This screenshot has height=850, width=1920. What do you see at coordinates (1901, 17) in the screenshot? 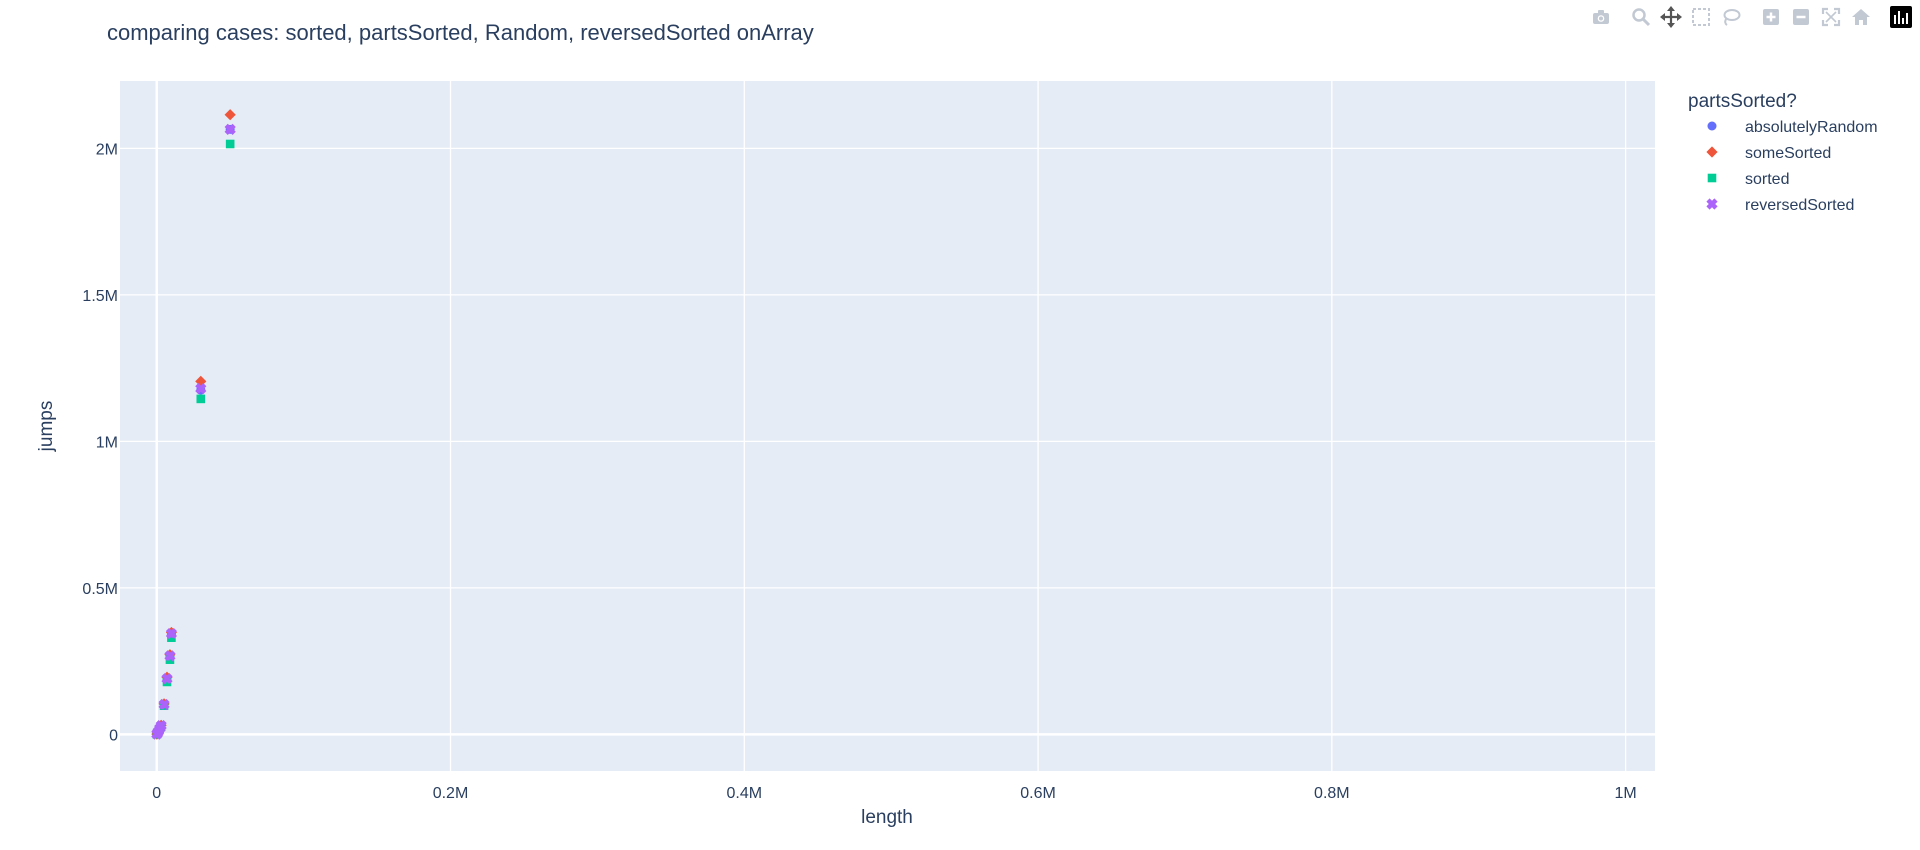
I see `plotly-logo-icon` at bounding box center [1901, 17].